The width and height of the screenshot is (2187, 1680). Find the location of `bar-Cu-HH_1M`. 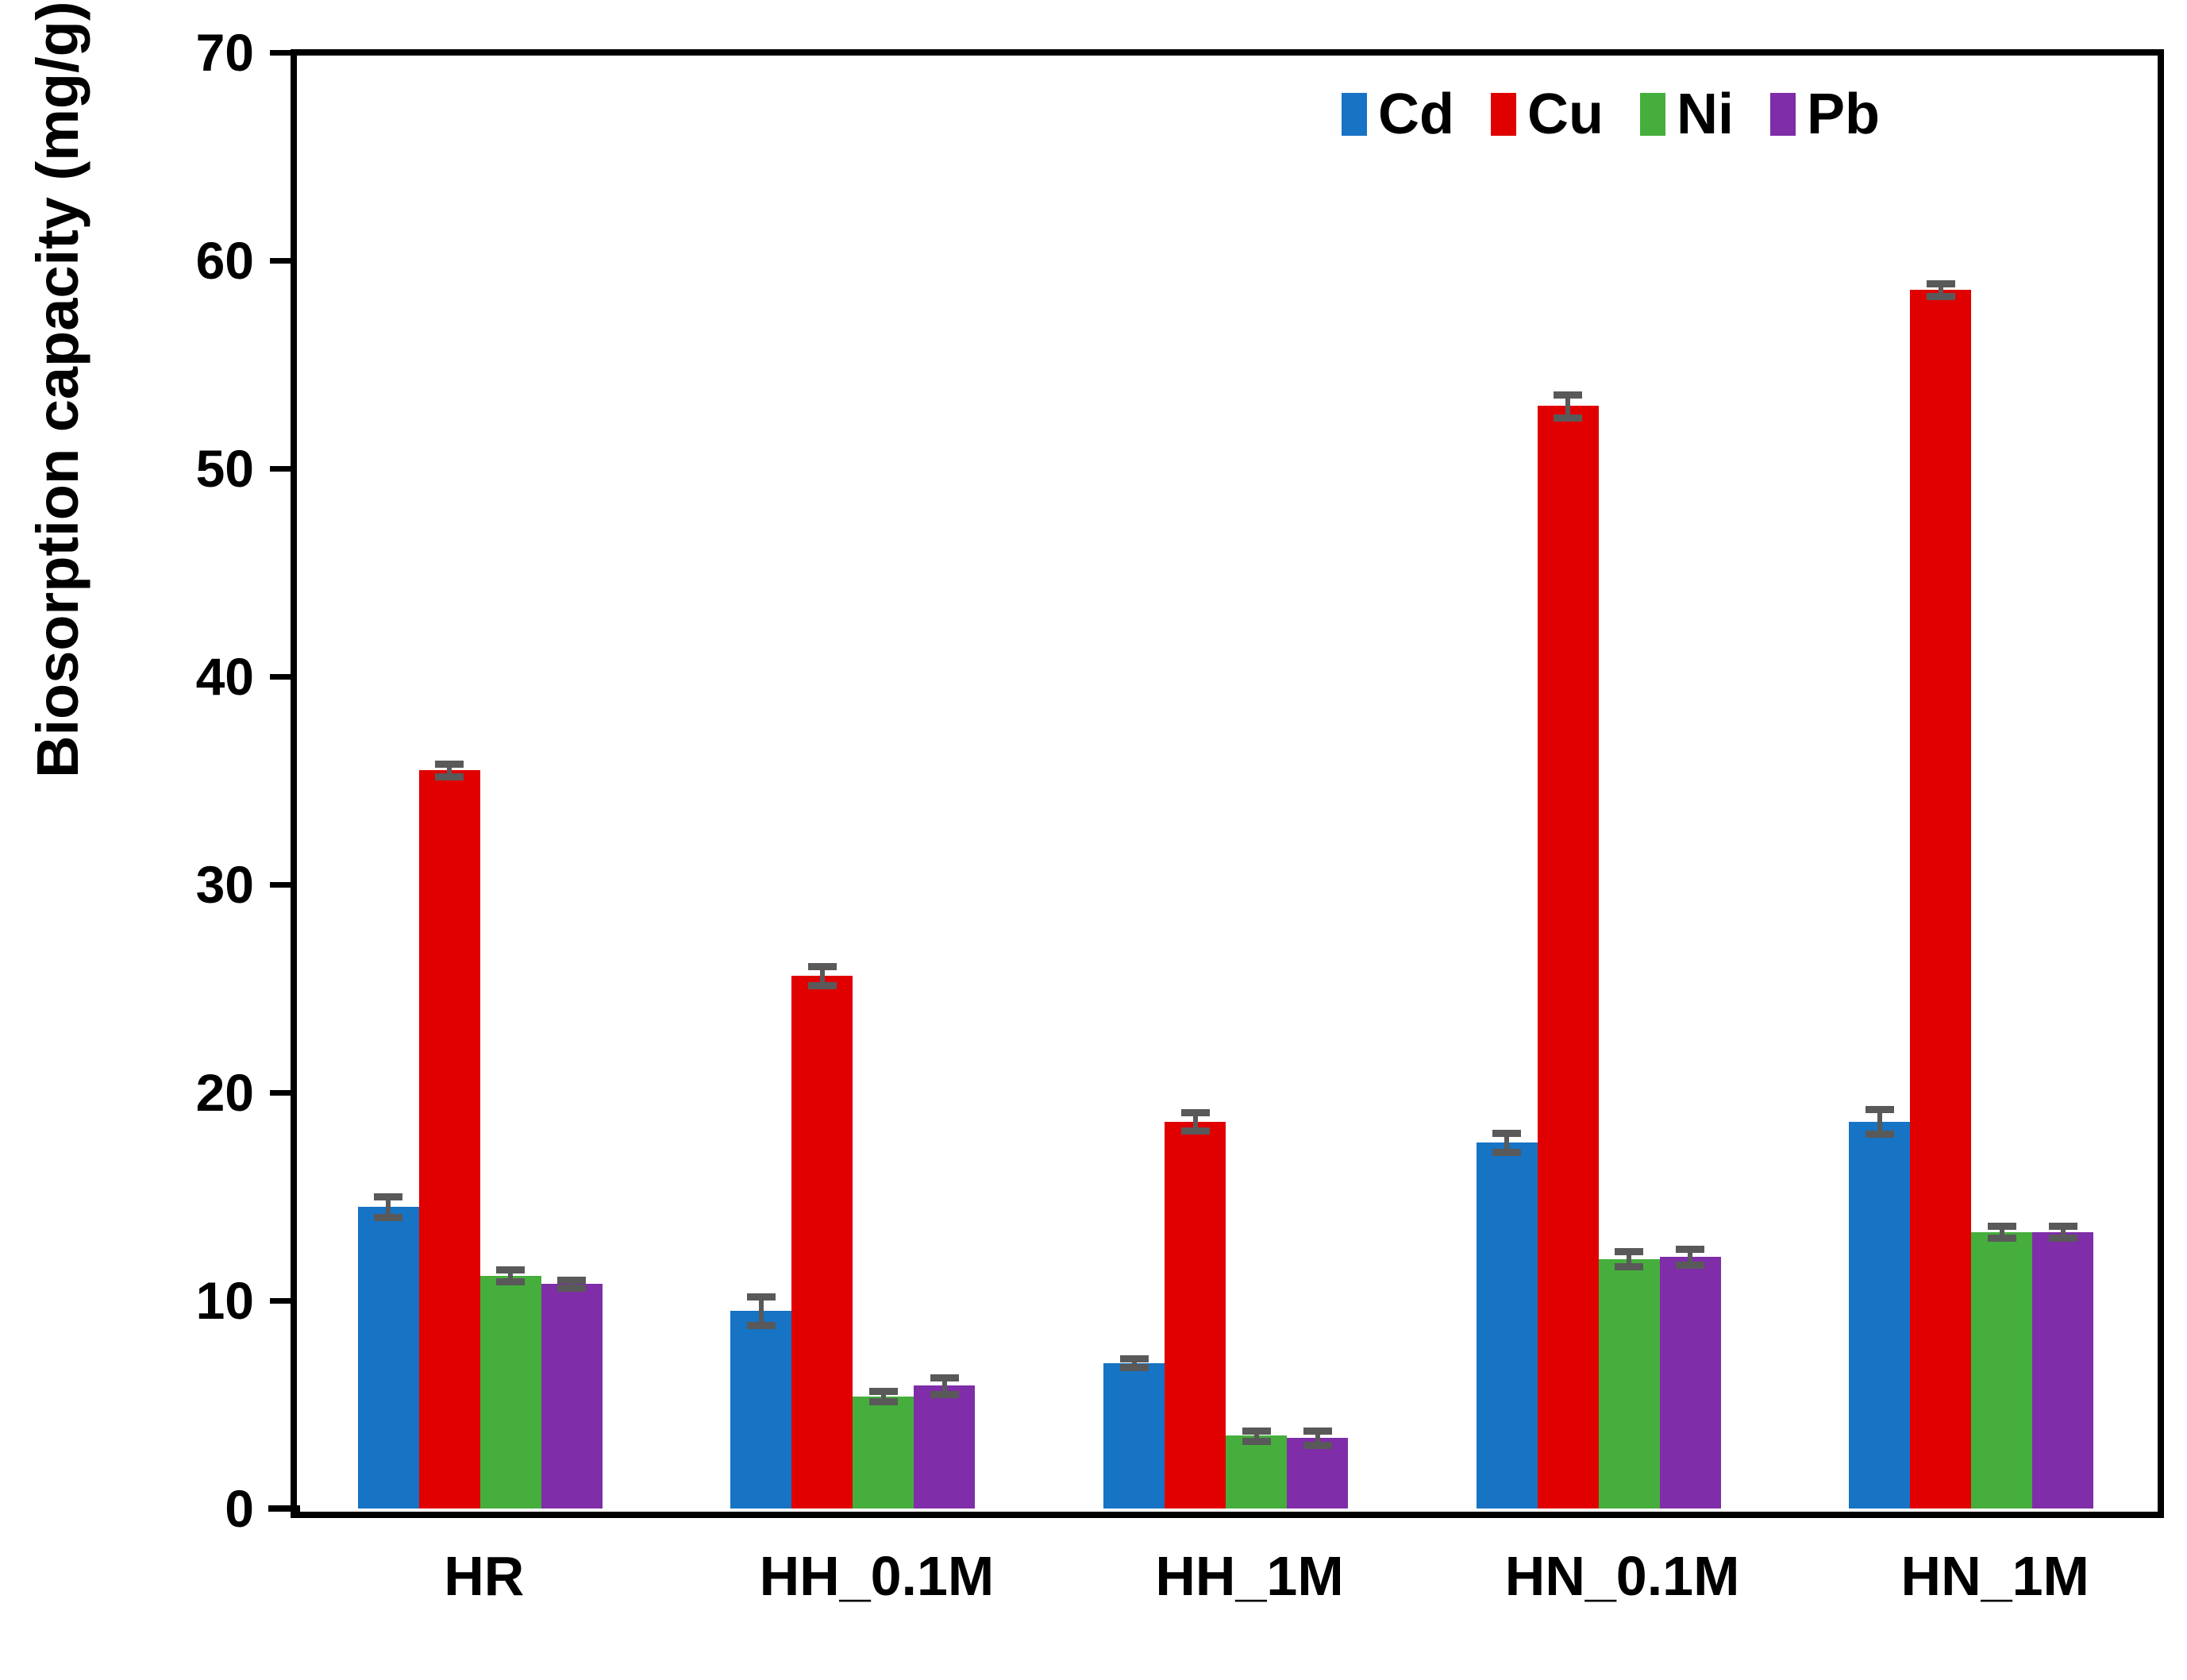

bar-Cu-HH_1M is located at coordinates (1195, 1315).